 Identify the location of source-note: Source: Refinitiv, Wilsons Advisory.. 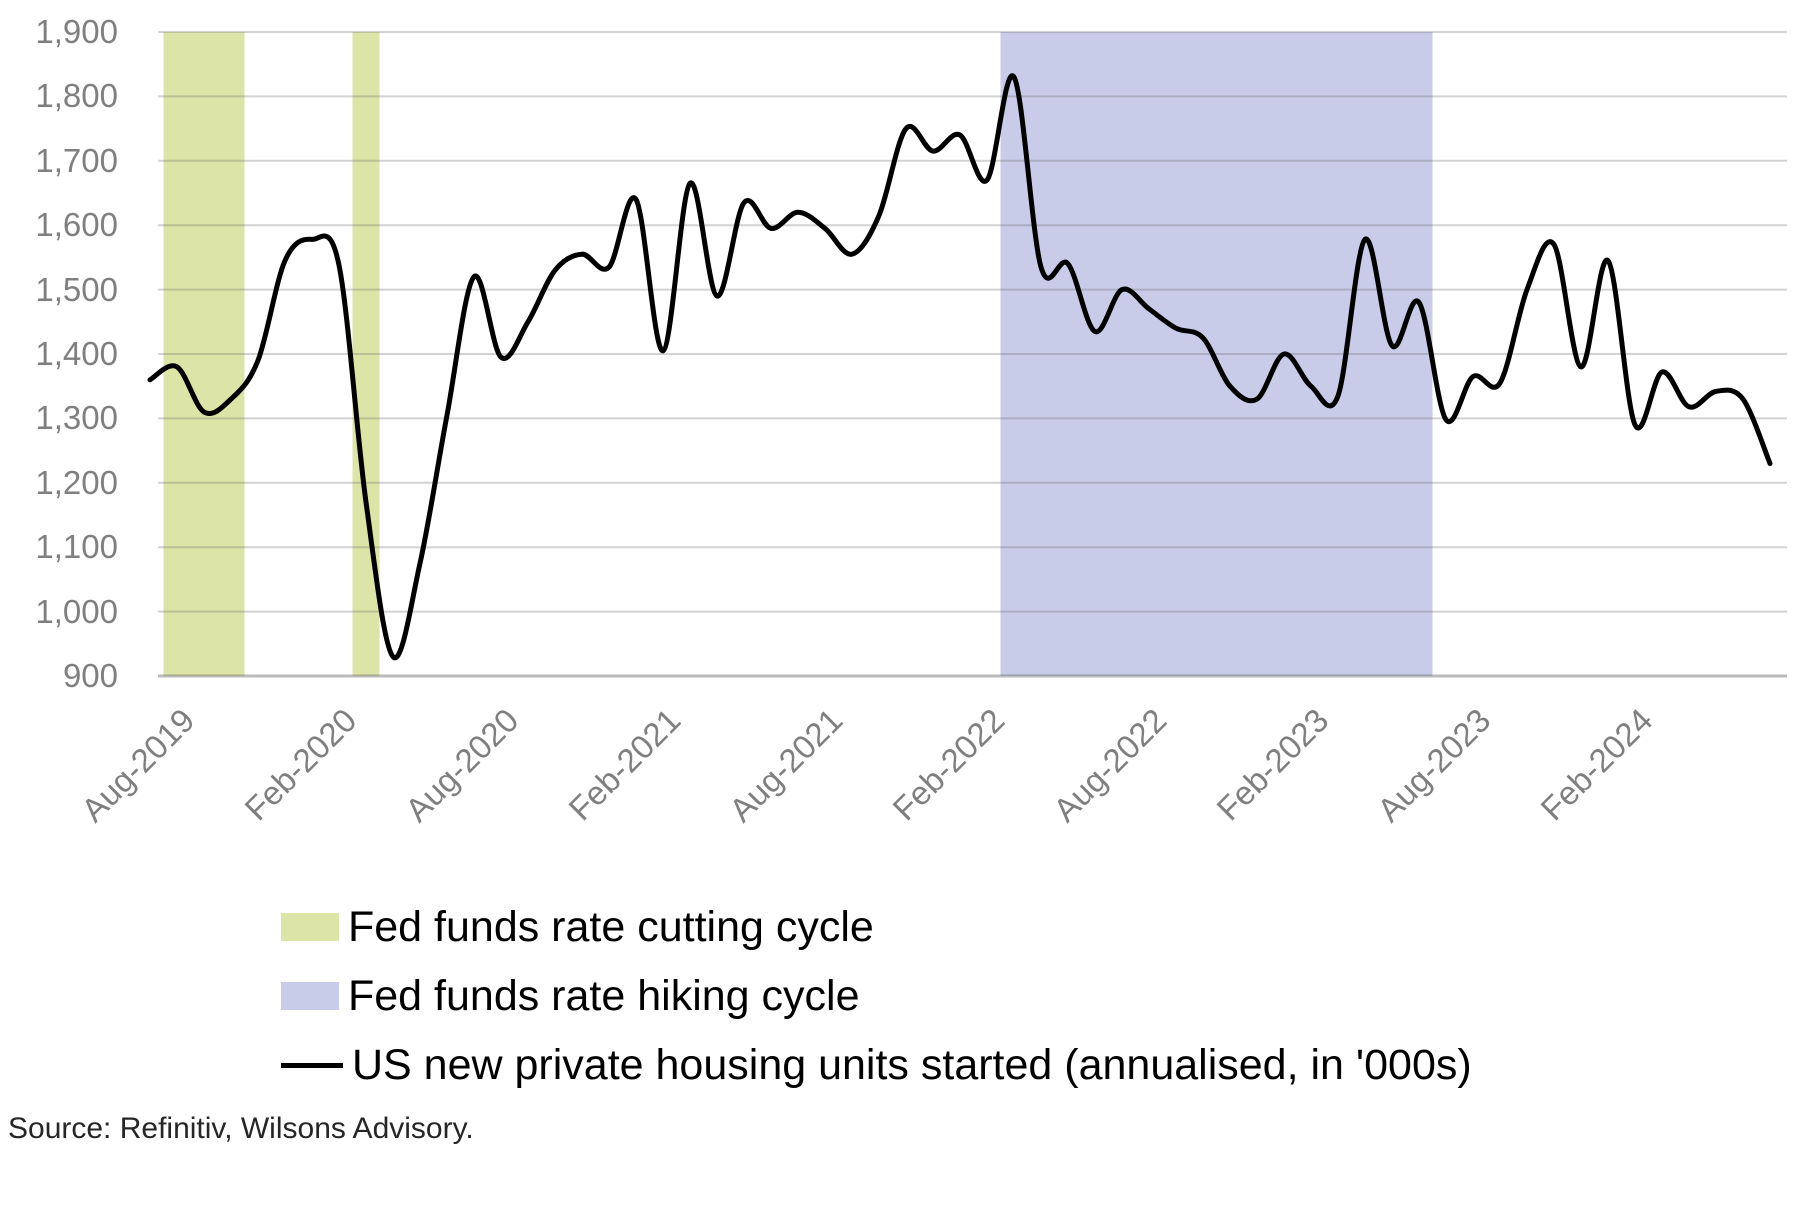
(241, 1128).